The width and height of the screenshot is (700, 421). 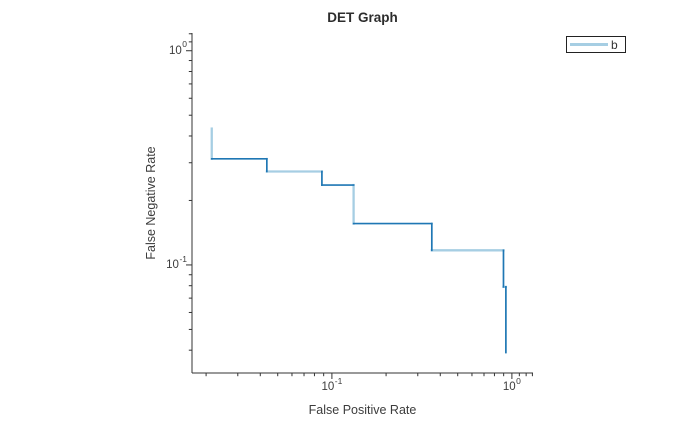 What do you see at coordinates (176, 262) in the screenshot?
I see `y-tick-label: 10⁻¹` at bounding box center [176, 262].